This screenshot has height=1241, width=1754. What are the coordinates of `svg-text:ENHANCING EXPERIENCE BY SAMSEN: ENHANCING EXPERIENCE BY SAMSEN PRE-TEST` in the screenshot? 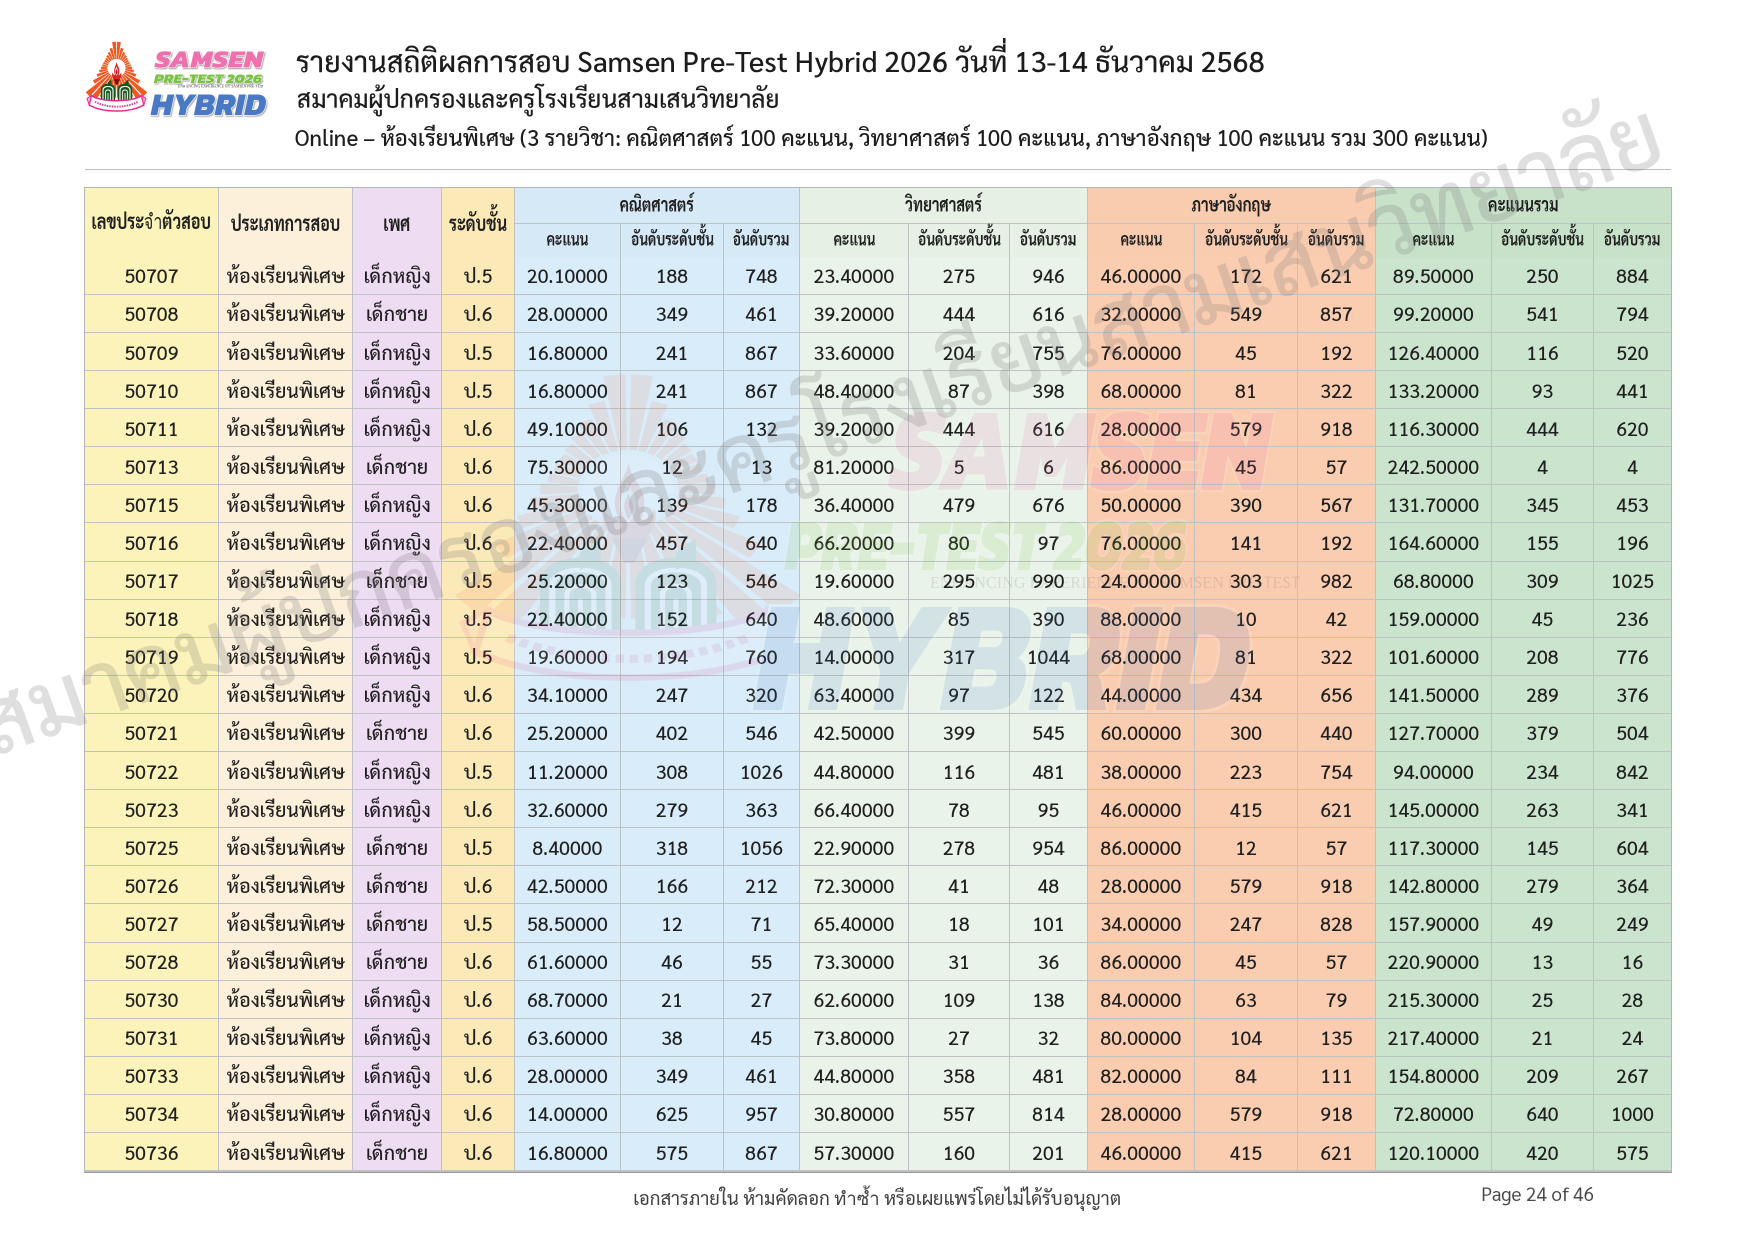 It's located at (221, 86).